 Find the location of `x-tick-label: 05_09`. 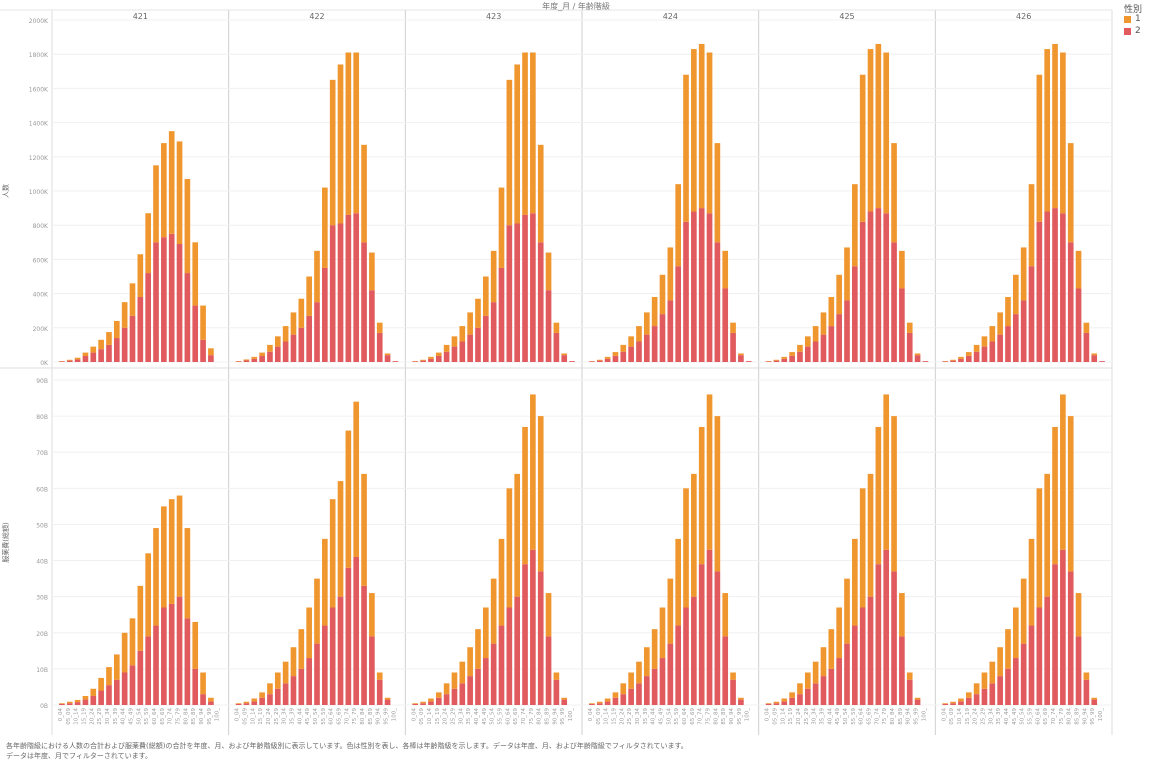

x-tick-label: 05_09 is located at coordinates (245, 716).